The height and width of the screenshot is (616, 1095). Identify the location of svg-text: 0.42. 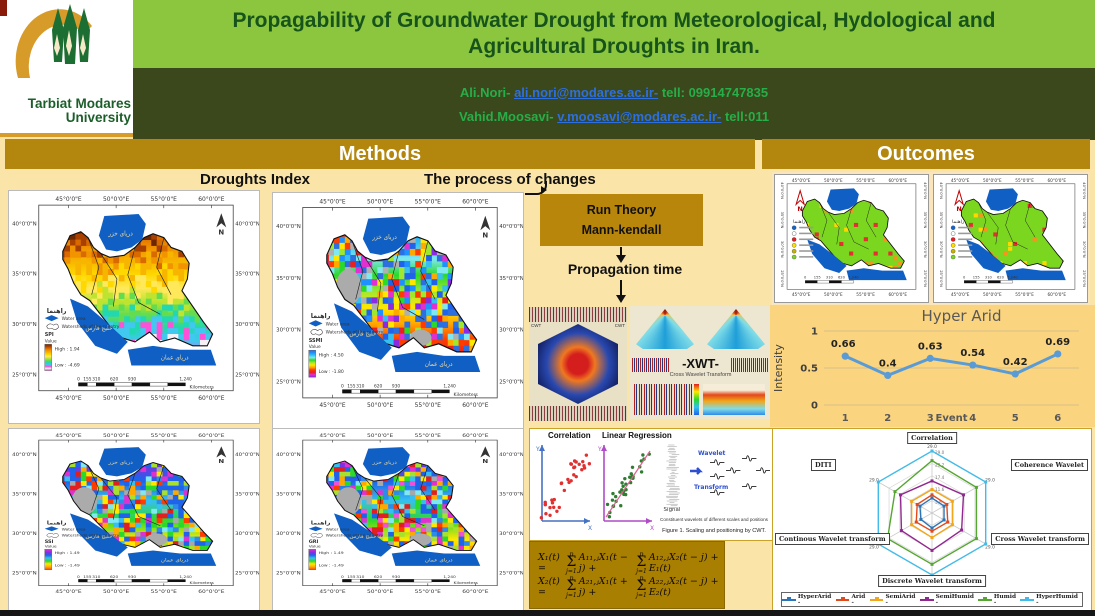
(1015, 362).